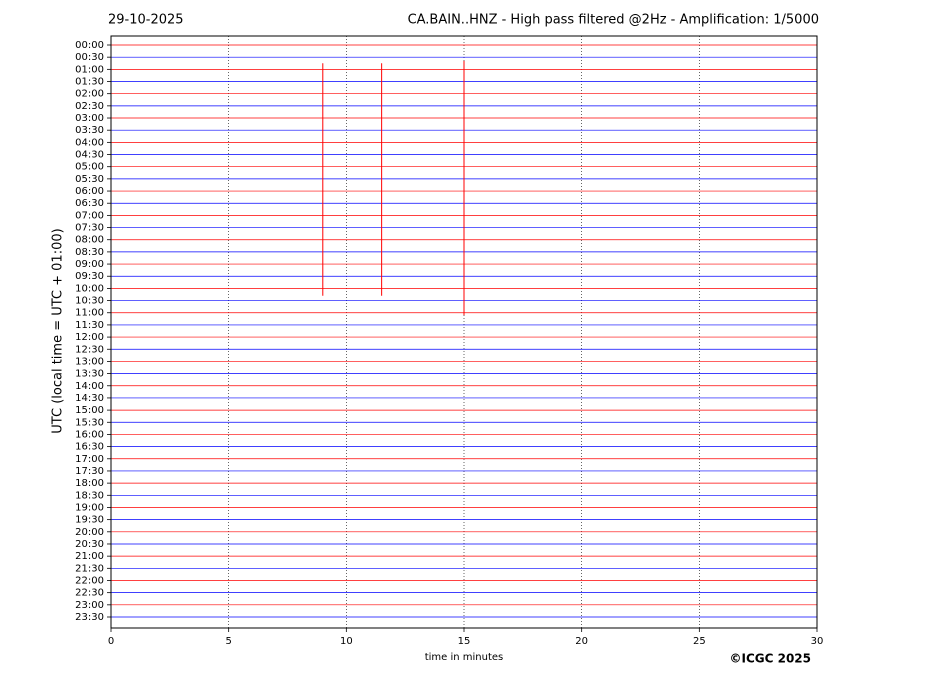  What do you see at coordinates (89, 459) in the screenshot?
I see `y-tick-label: 17:00` at bounding box center [89, 459].